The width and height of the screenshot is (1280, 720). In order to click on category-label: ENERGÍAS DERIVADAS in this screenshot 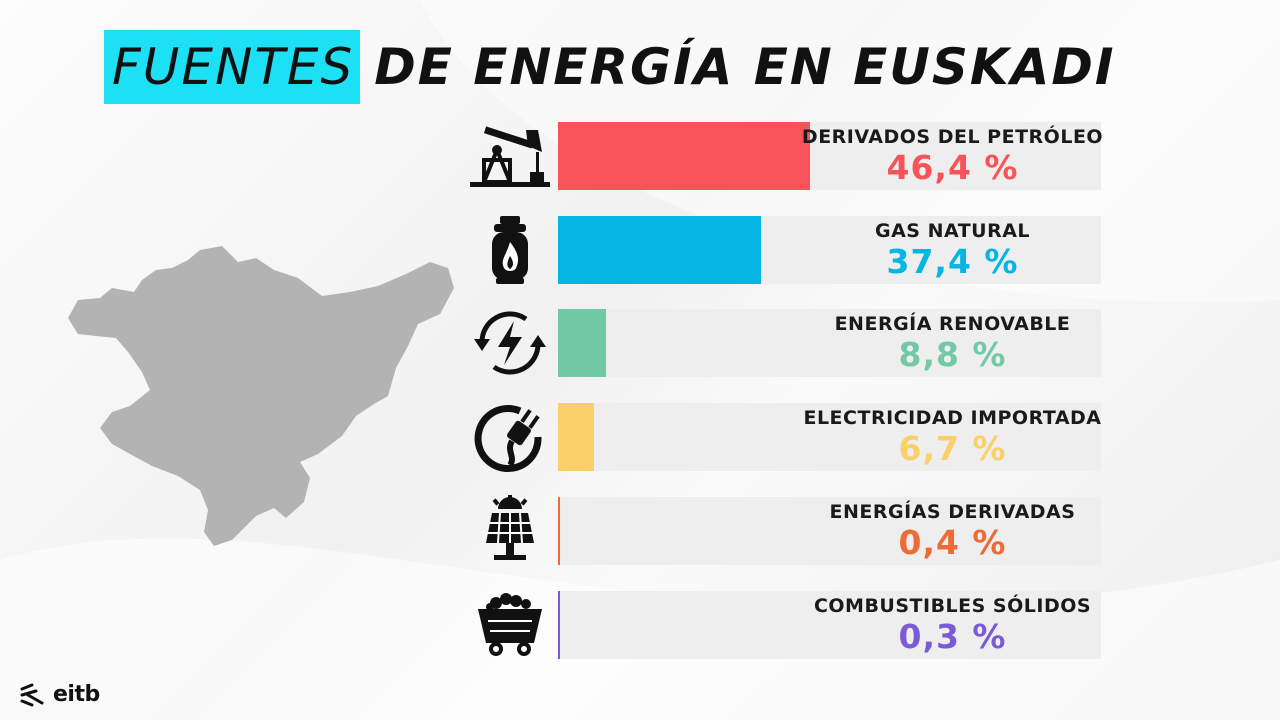, I will do `click(952, 512)`.